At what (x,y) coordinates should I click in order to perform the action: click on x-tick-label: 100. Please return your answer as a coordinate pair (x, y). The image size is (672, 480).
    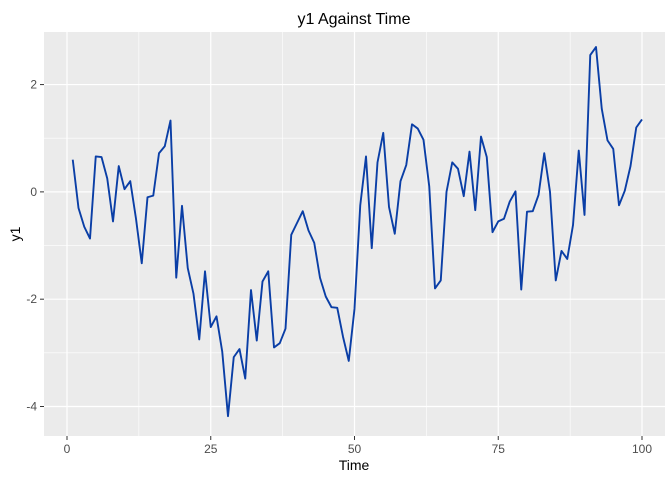
    Looking at the image, I should click on (642, 449).